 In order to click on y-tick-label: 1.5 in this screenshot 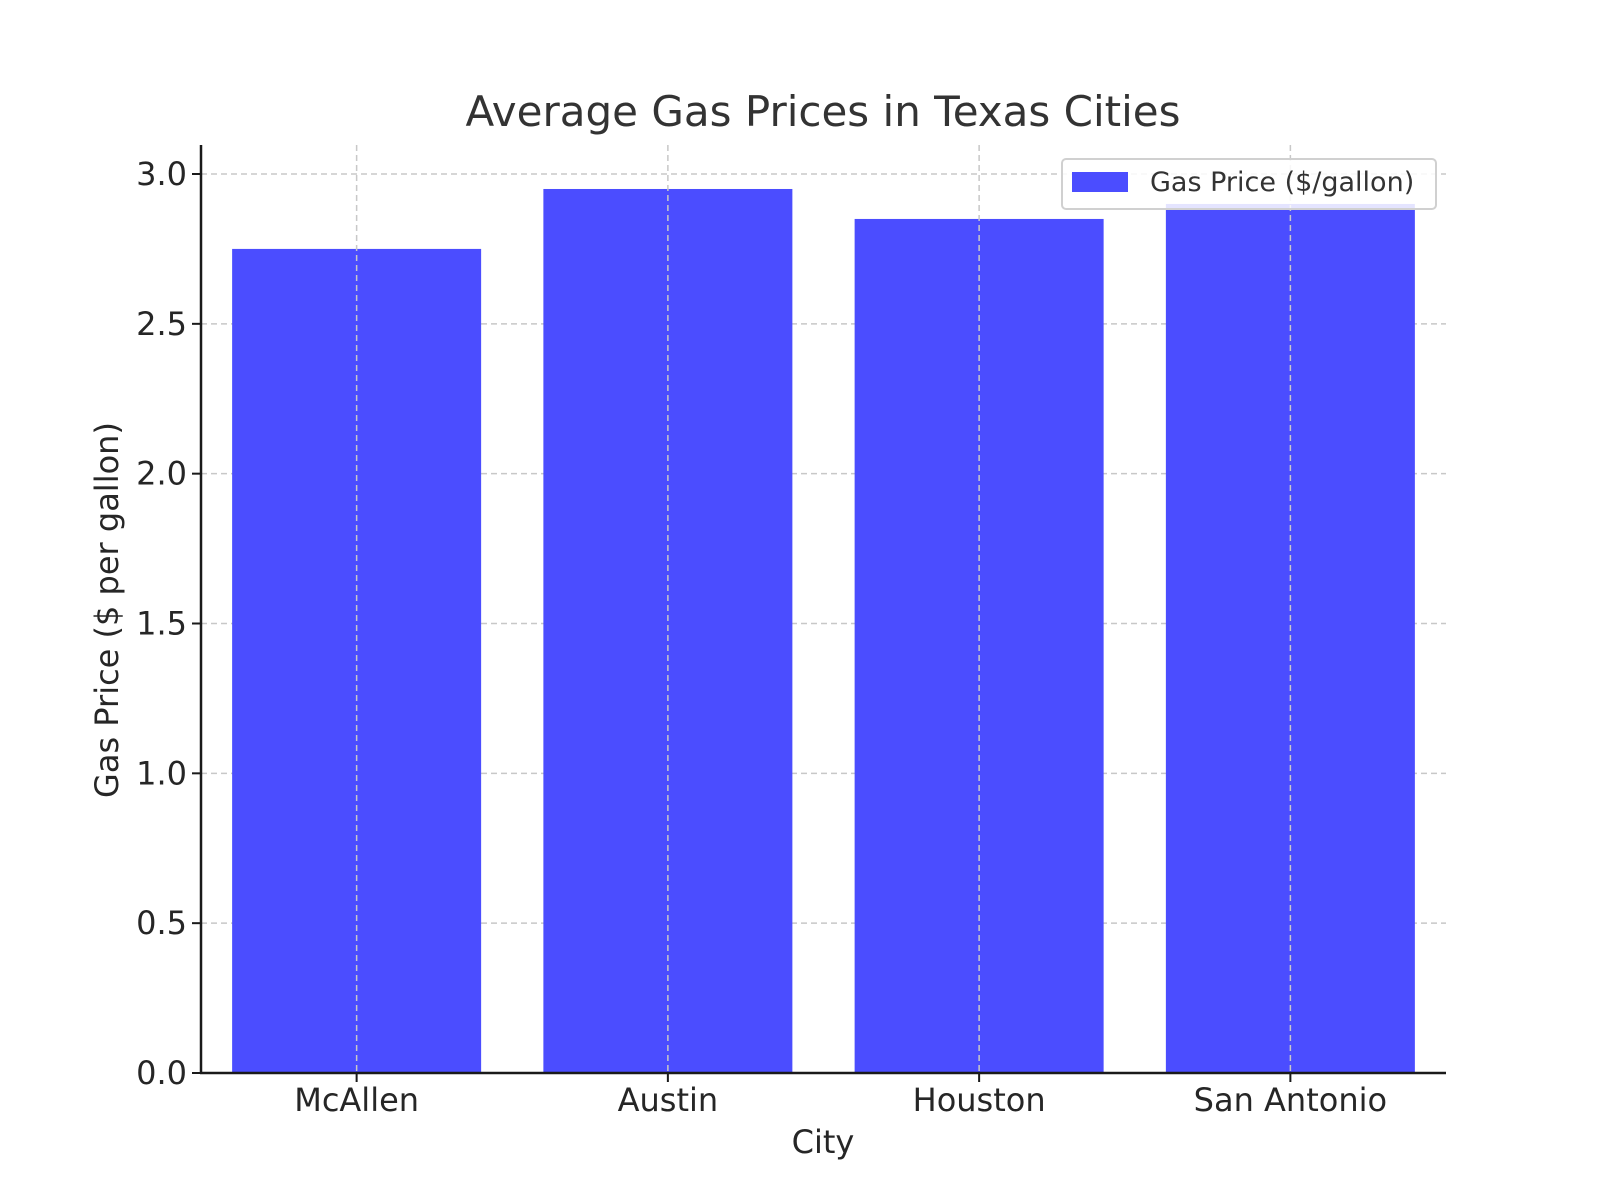, I will do `click(161, 624)`.